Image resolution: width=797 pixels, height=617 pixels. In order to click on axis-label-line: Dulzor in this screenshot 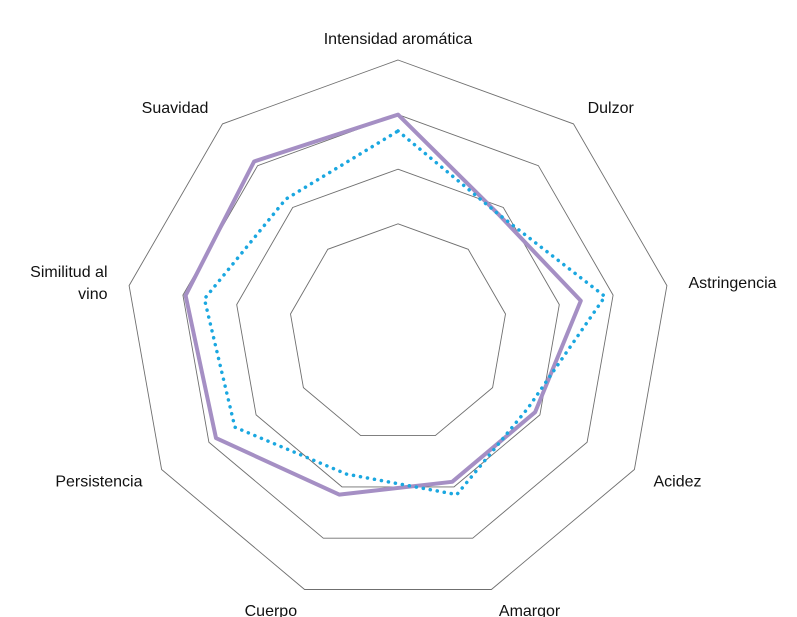, I will do `click(611, 108)`.